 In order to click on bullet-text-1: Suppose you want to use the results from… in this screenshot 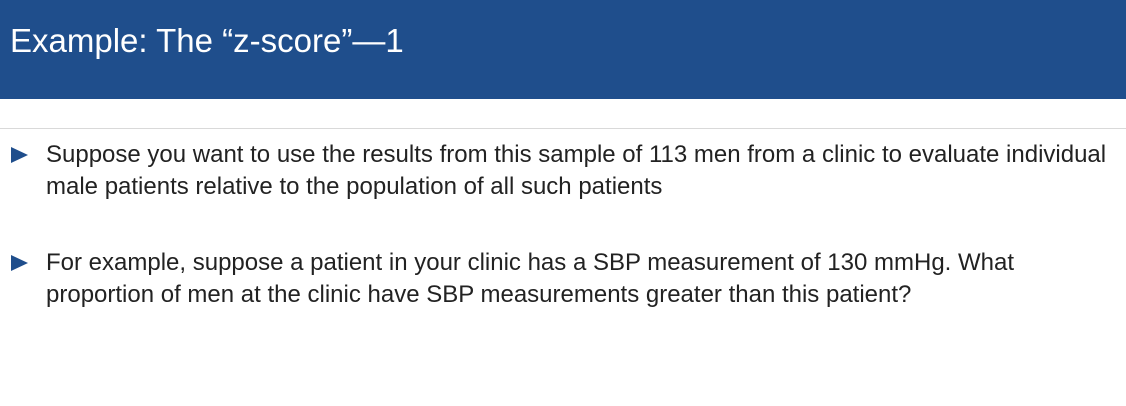, I will do `click(576, 170)`.